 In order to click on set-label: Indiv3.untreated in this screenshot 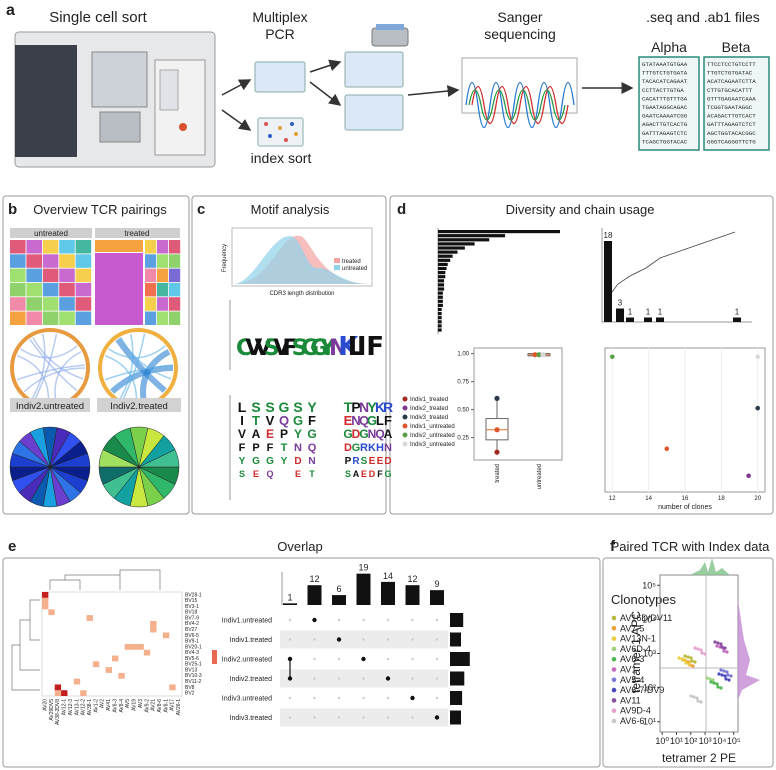, I will do `click(247, 699)`.